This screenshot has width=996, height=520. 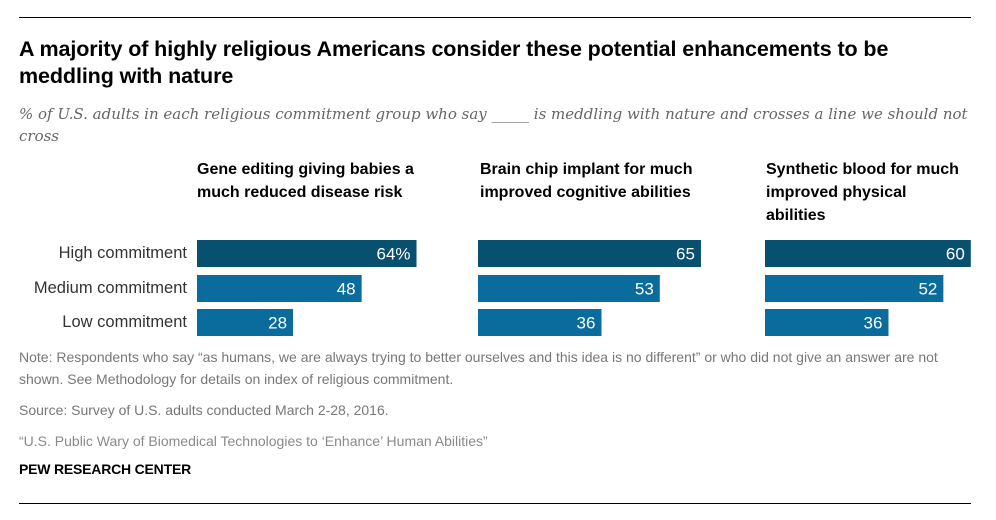 What do you see at coordinates (854, 288) in the screenshot?
I see `bar-panel3-medium` at bounding box center [854, 288].